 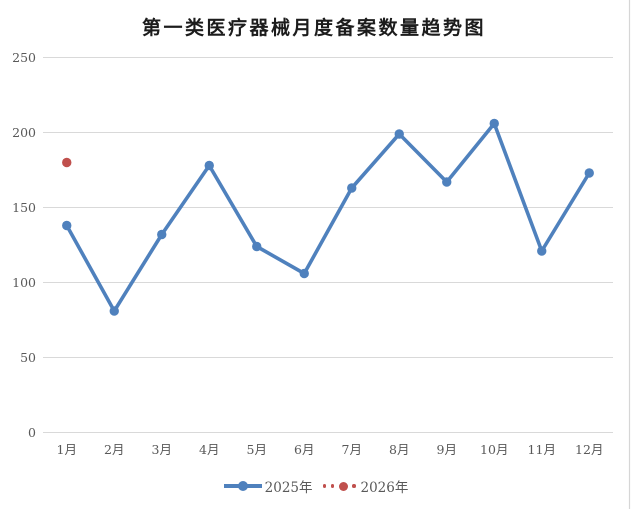 I want to click on x-tick-label: 5月, so click(x=257, y=449).